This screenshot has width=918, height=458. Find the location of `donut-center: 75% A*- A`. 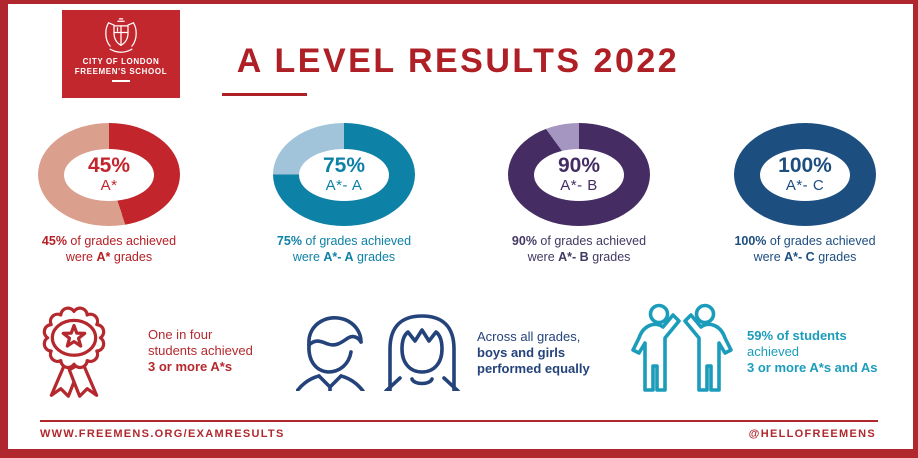

donut-center: 75% A*- A is located at coordinates (344, 174).